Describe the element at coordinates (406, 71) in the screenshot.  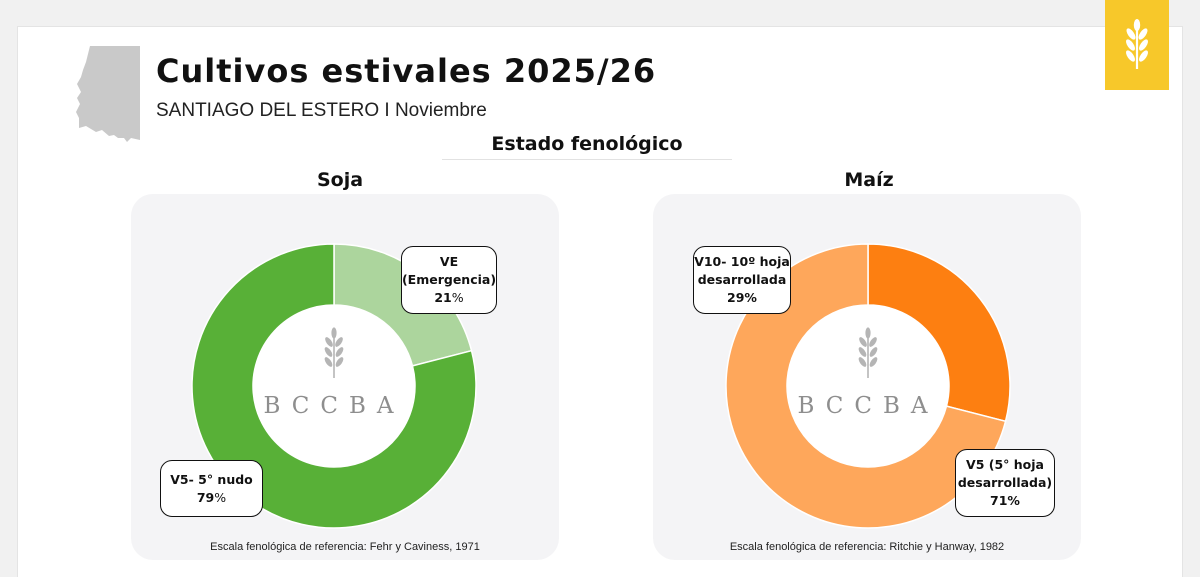
I see `page-title: Cultivos estivales 2025/26` at that location.